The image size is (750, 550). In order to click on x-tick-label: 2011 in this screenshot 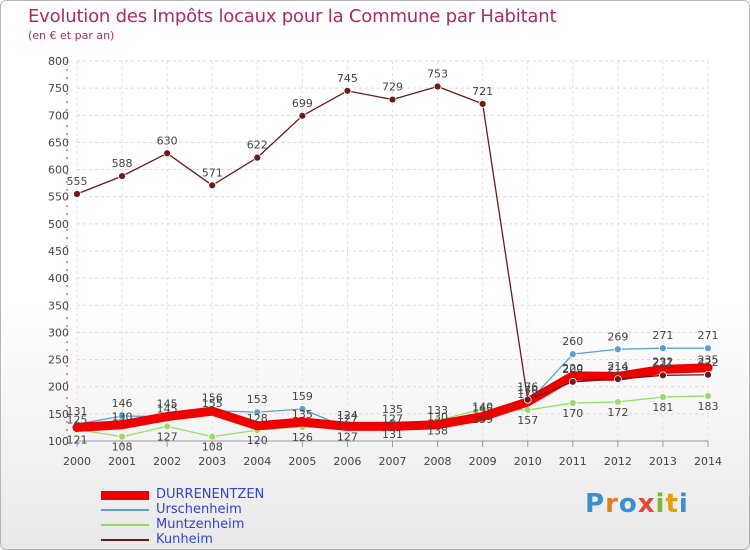, I will do `click(573, 461)`.